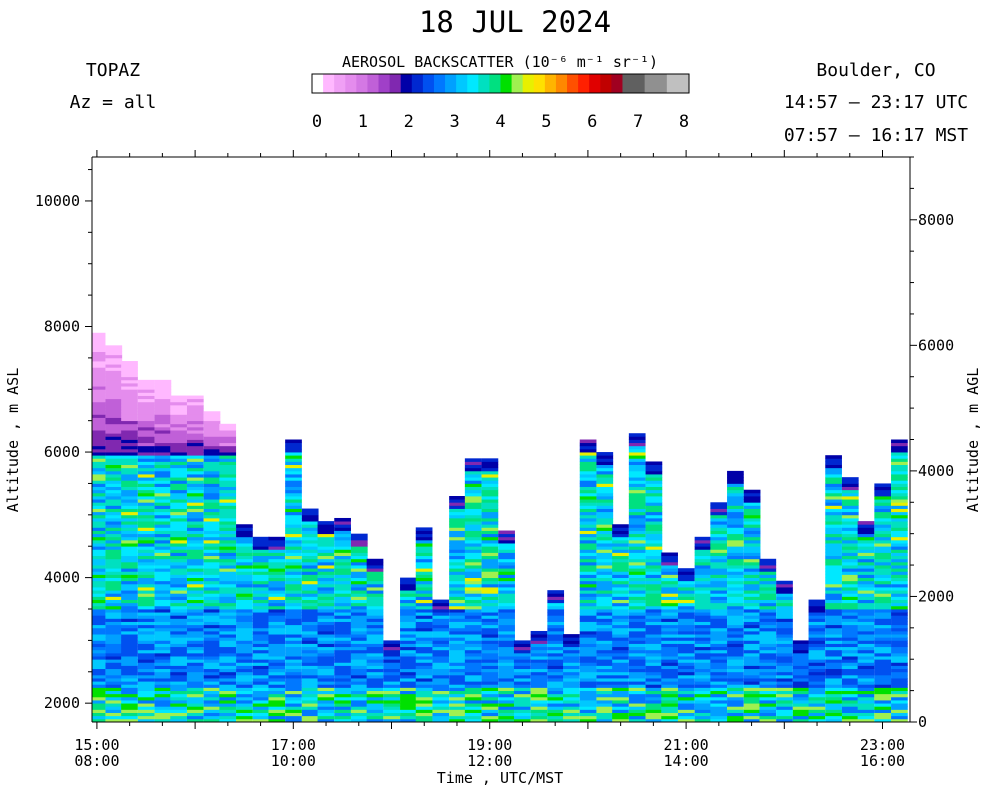  I want to click on profile-column, so click(212, 567).